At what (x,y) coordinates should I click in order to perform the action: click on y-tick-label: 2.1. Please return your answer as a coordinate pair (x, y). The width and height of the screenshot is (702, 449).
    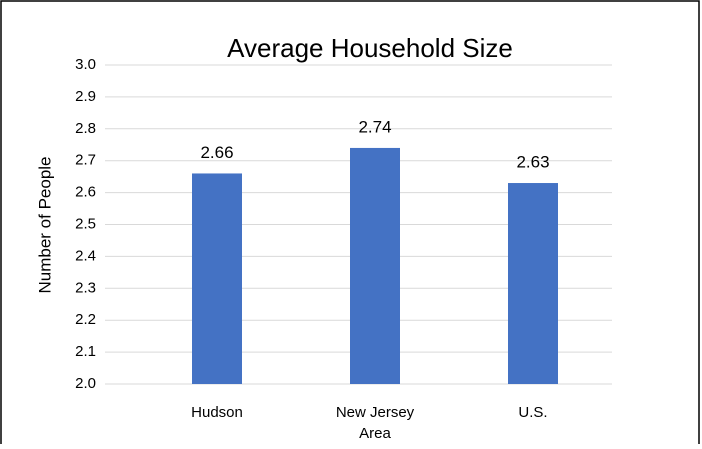
    Looking at the image, I should click on (85, 351).